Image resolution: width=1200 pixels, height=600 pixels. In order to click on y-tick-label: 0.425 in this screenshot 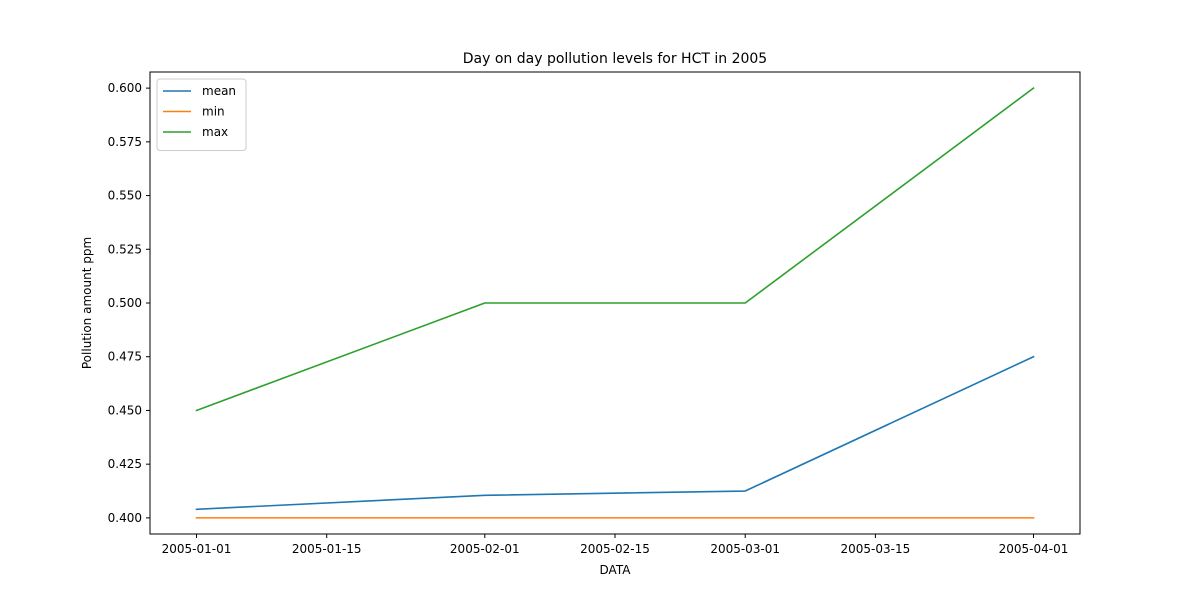, I will do `click(125, 464)`.